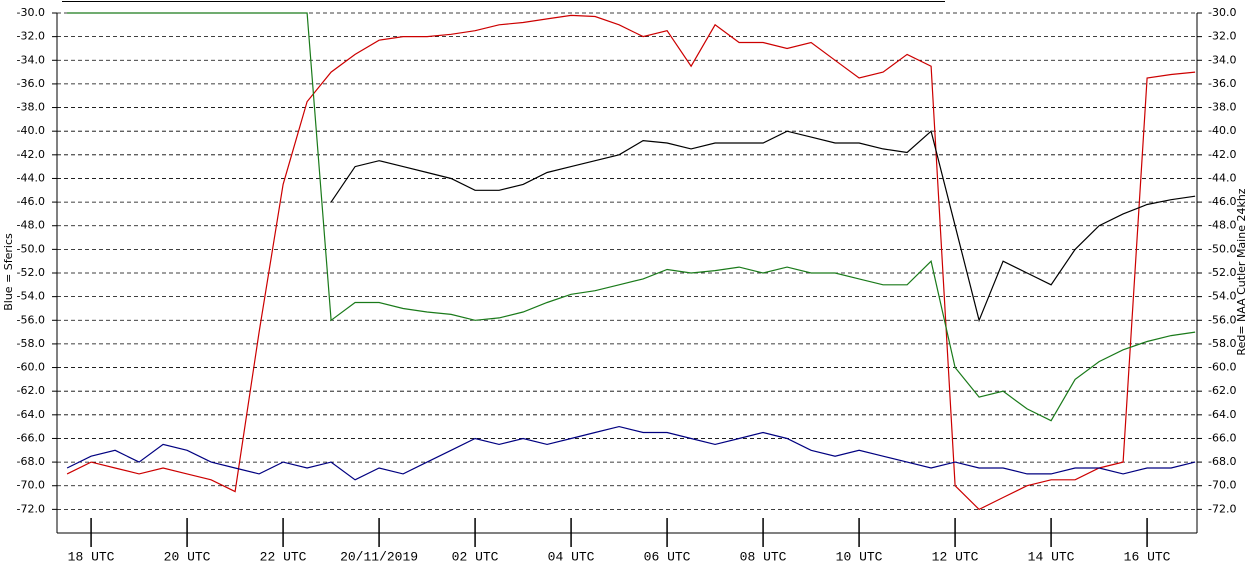 The width and height of the screenshot is (1250, 578). I want to click on y-tick-label: -62.0, so click(31, 390).